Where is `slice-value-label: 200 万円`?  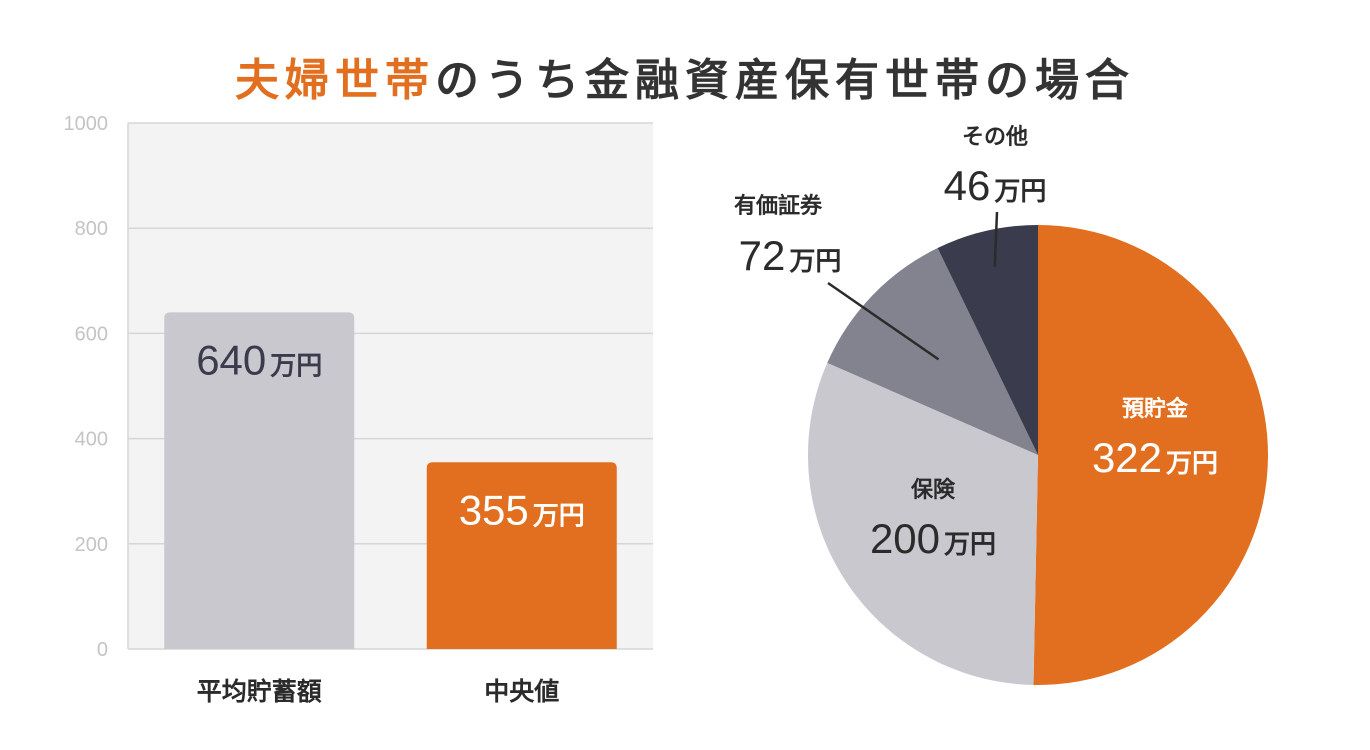
slice-value-label: 200 万円 is located at coordinates (933, 538).